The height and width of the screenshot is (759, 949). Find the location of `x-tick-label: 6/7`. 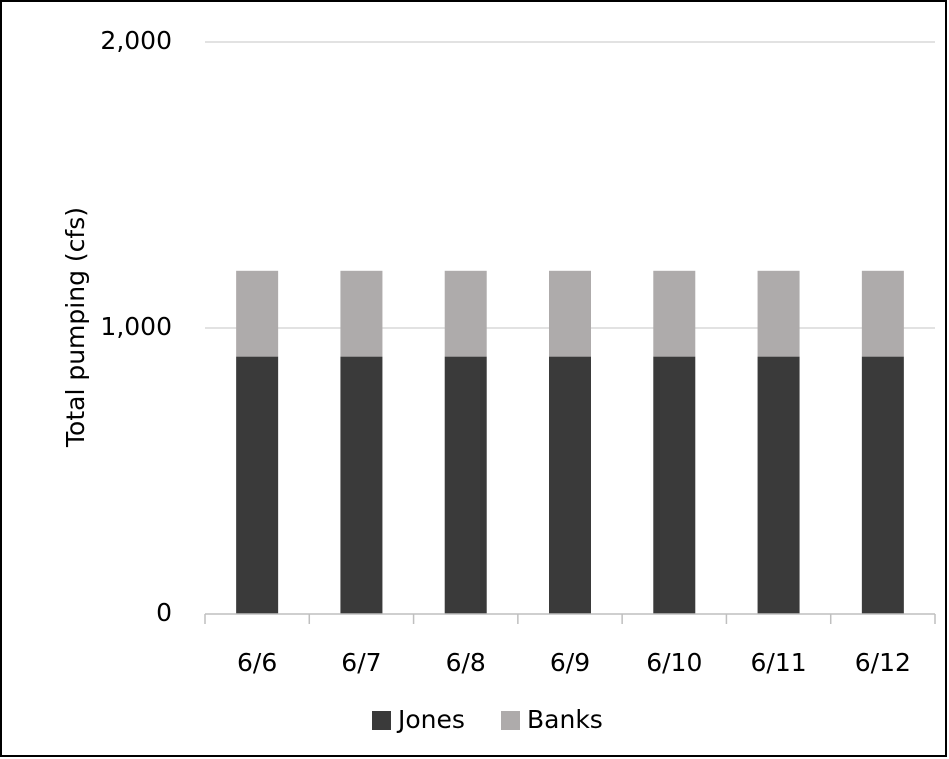

x-tick-label: 6/7 is located at coordinates (361, 662).